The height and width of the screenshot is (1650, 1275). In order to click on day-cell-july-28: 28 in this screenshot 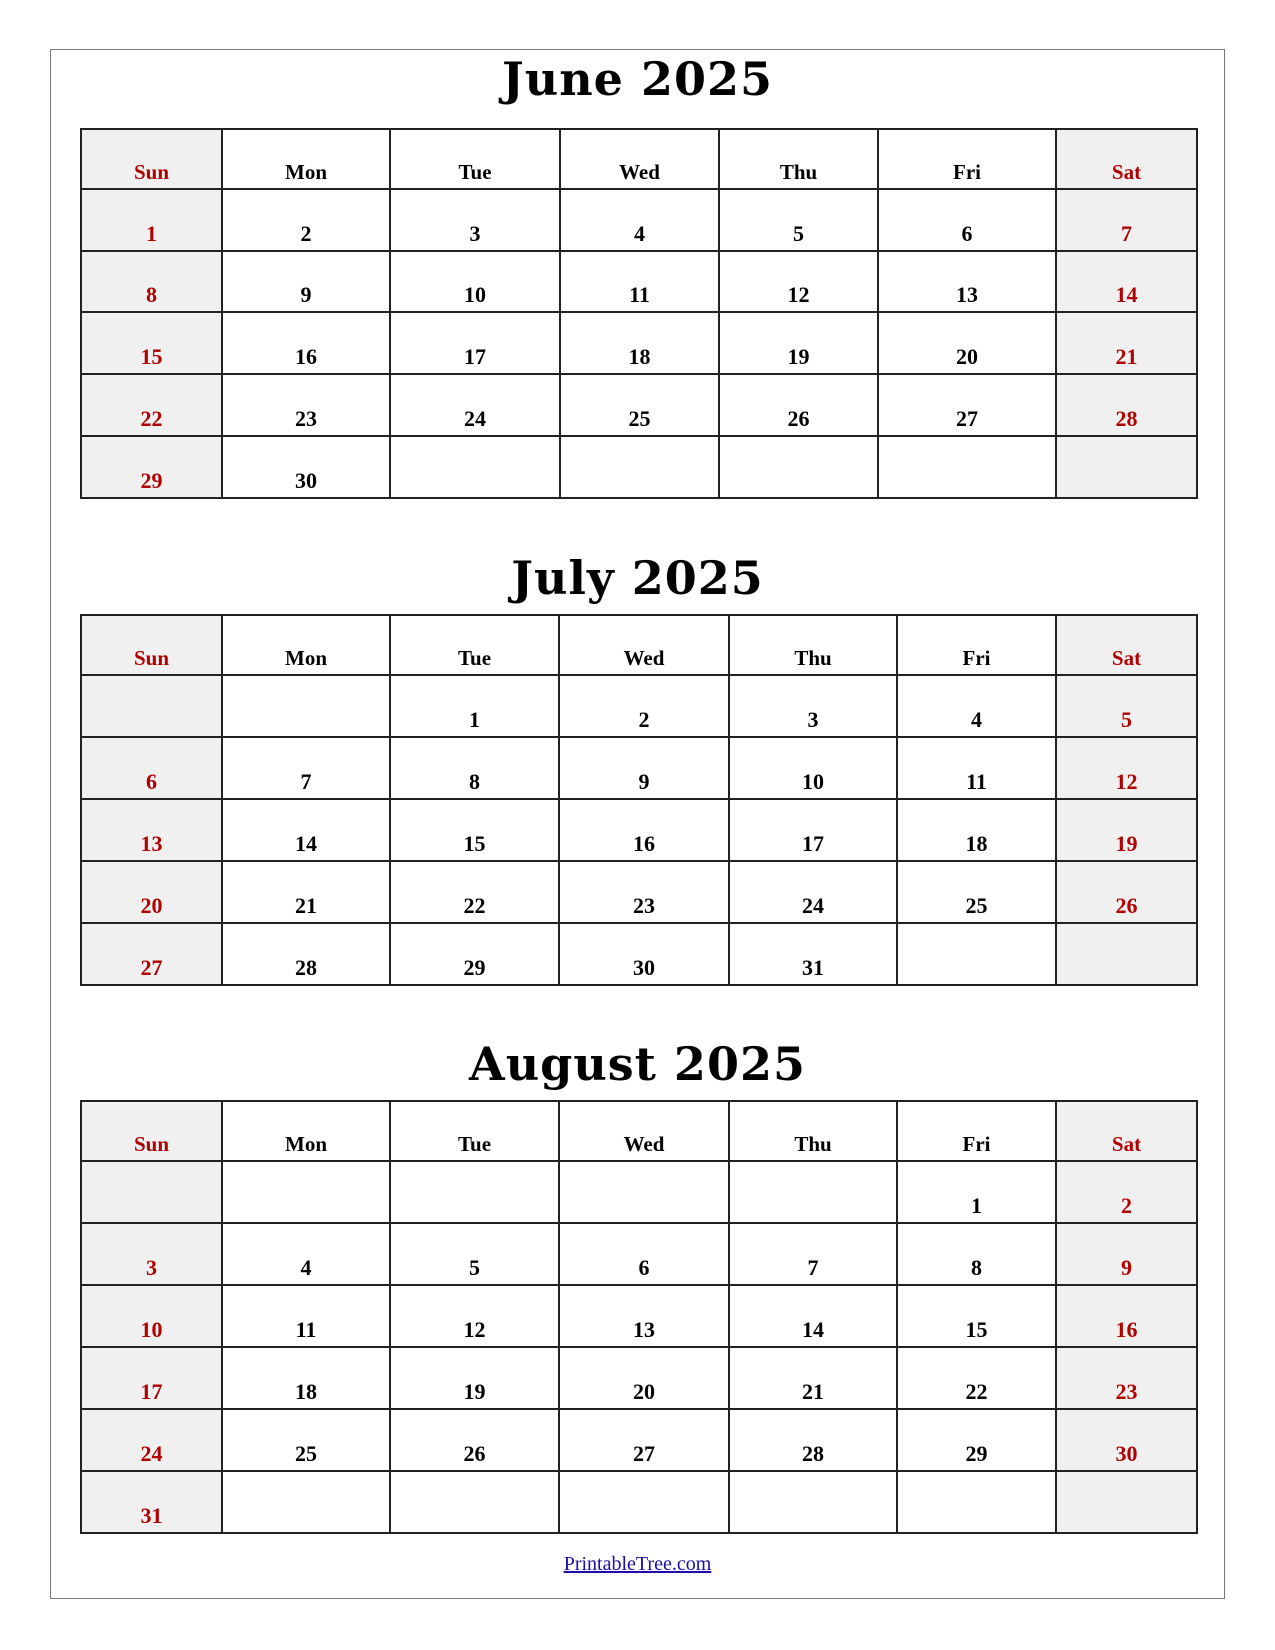, I will do `click(306, 954)`.